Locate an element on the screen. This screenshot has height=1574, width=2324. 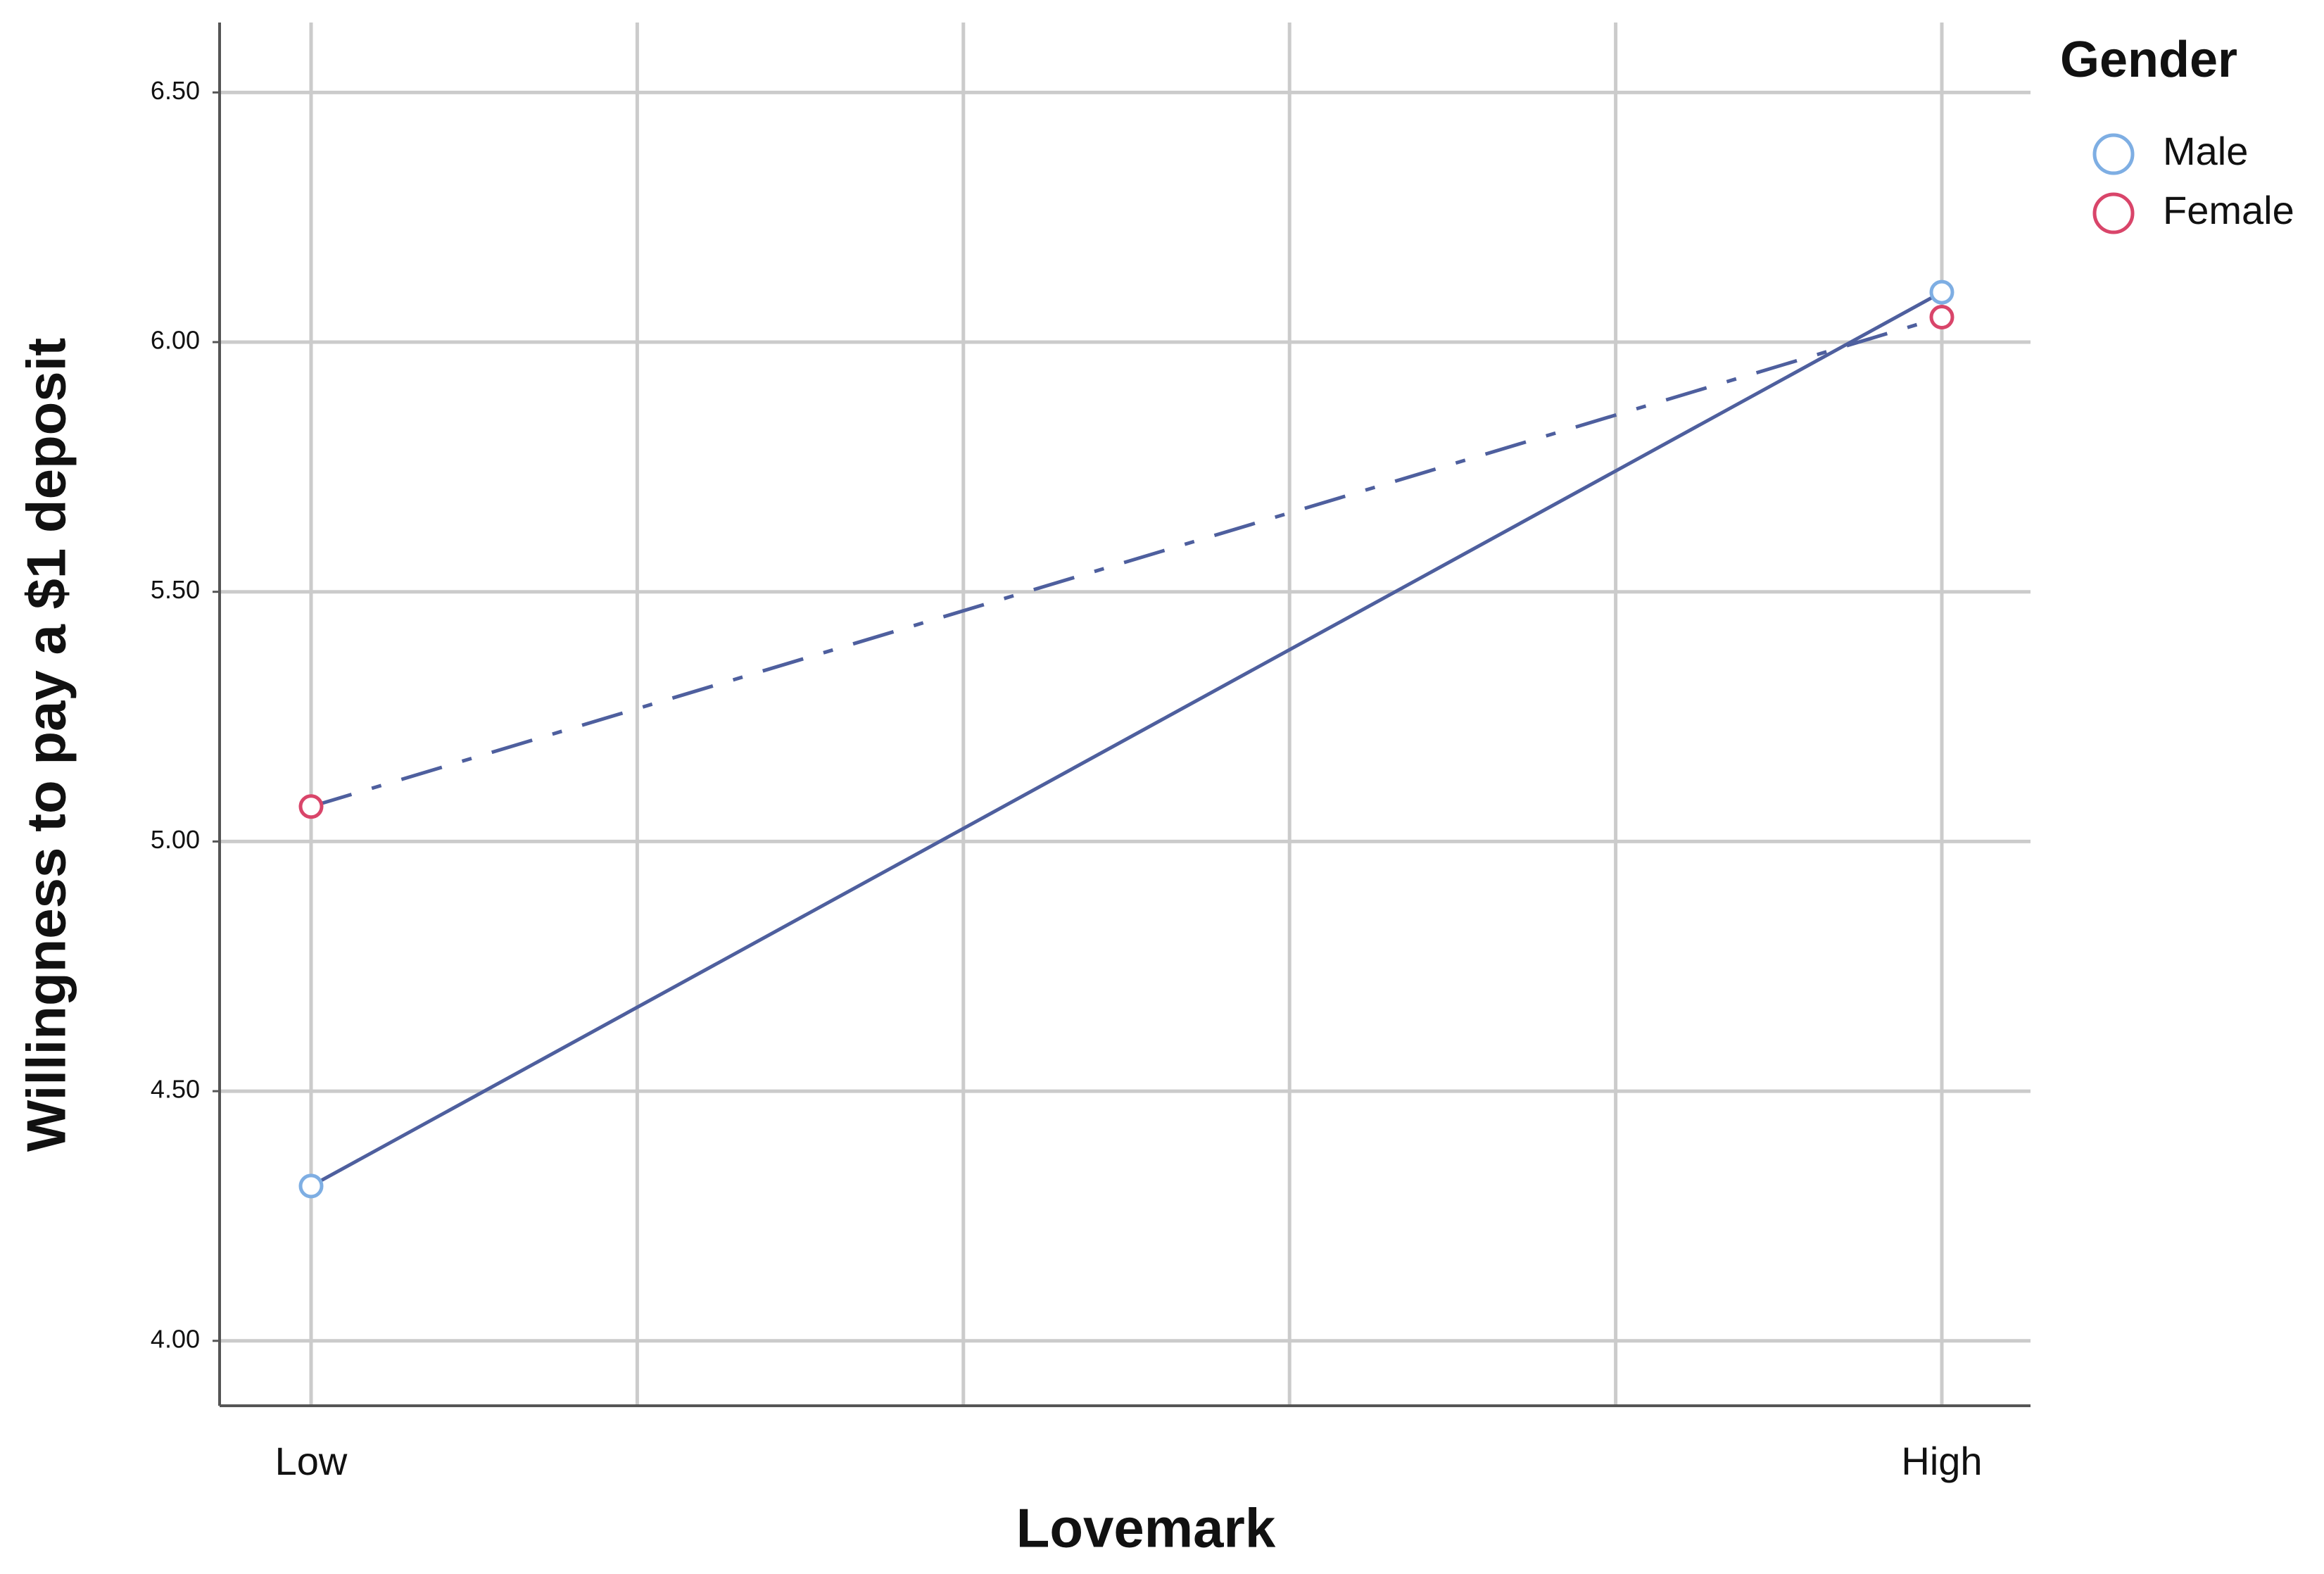
x-axis-title: Lovemark is located at coordinates (1146, 1528).